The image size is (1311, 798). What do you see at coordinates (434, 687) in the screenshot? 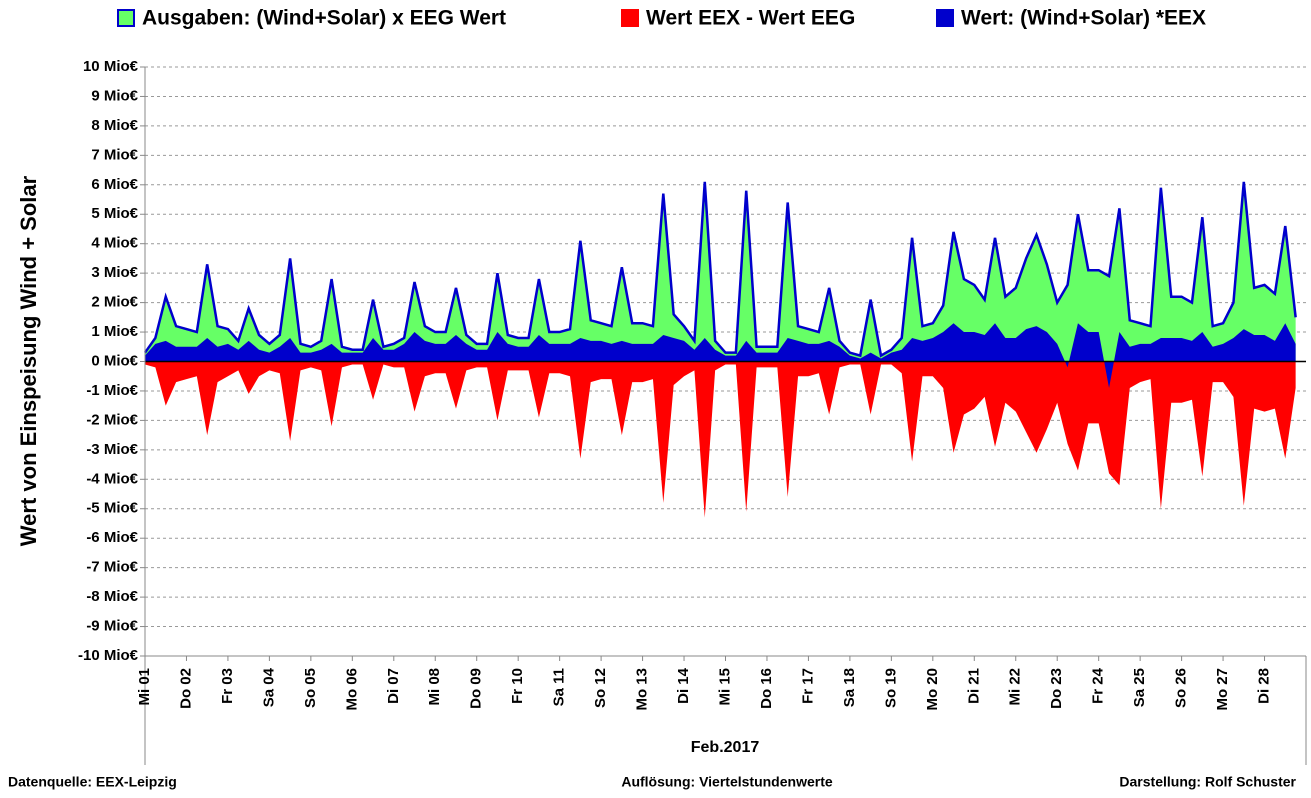
I see `x-tick-label: Mi 08` at bounding box center [434, 687].